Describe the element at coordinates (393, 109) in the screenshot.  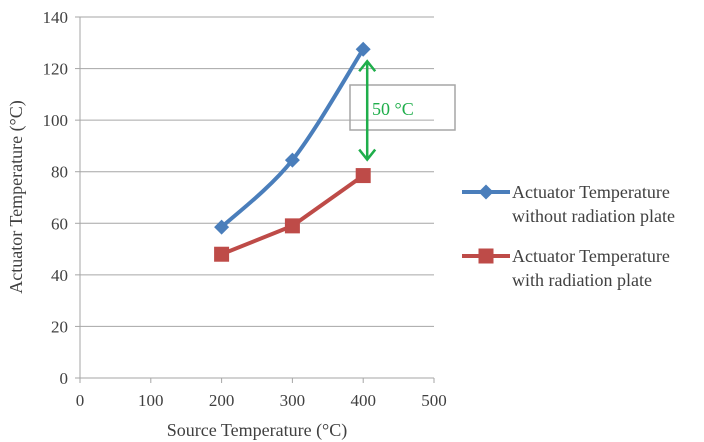
I see `annotation-label: 50 °C` at that location.